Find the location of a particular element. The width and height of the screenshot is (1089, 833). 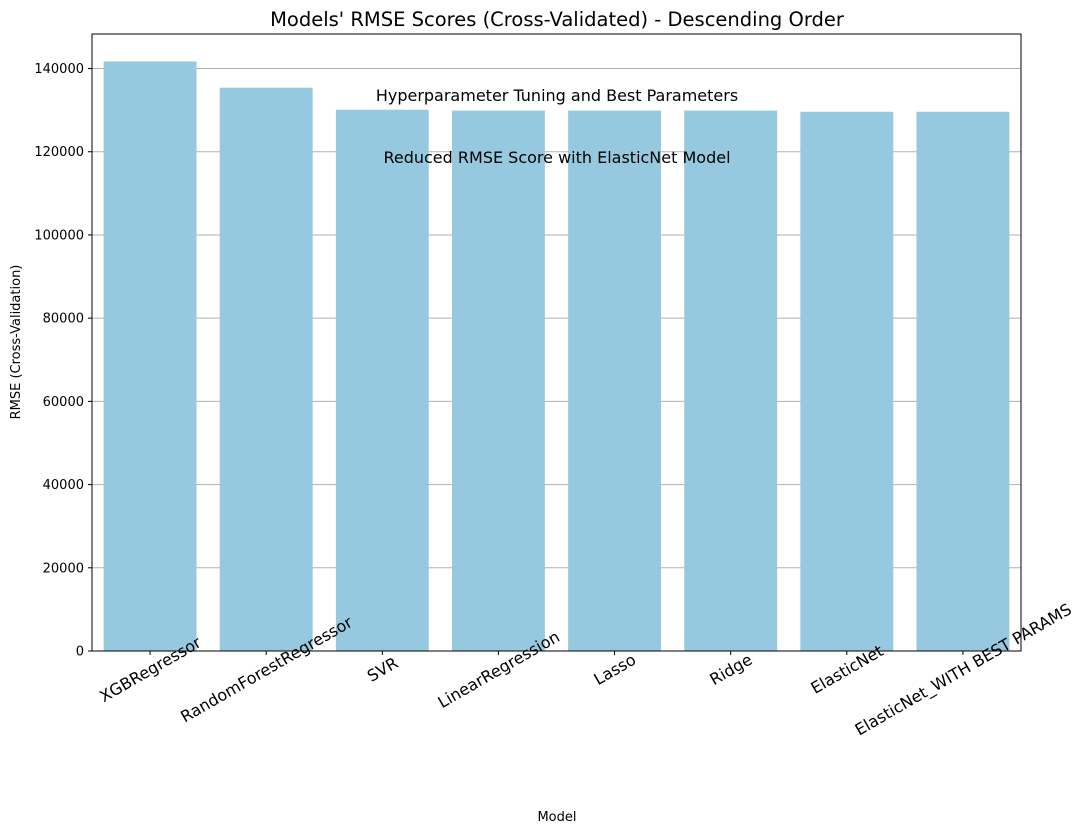

x-tick-label: Lasso is located at coordinates (614, 669).